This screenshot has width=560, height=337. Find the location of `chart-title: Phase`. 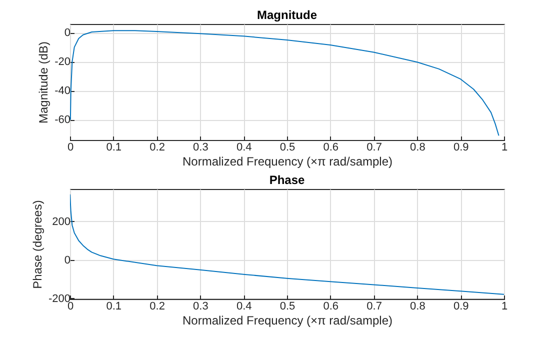

chart-title: Phase is located at coordinates (287, 180).